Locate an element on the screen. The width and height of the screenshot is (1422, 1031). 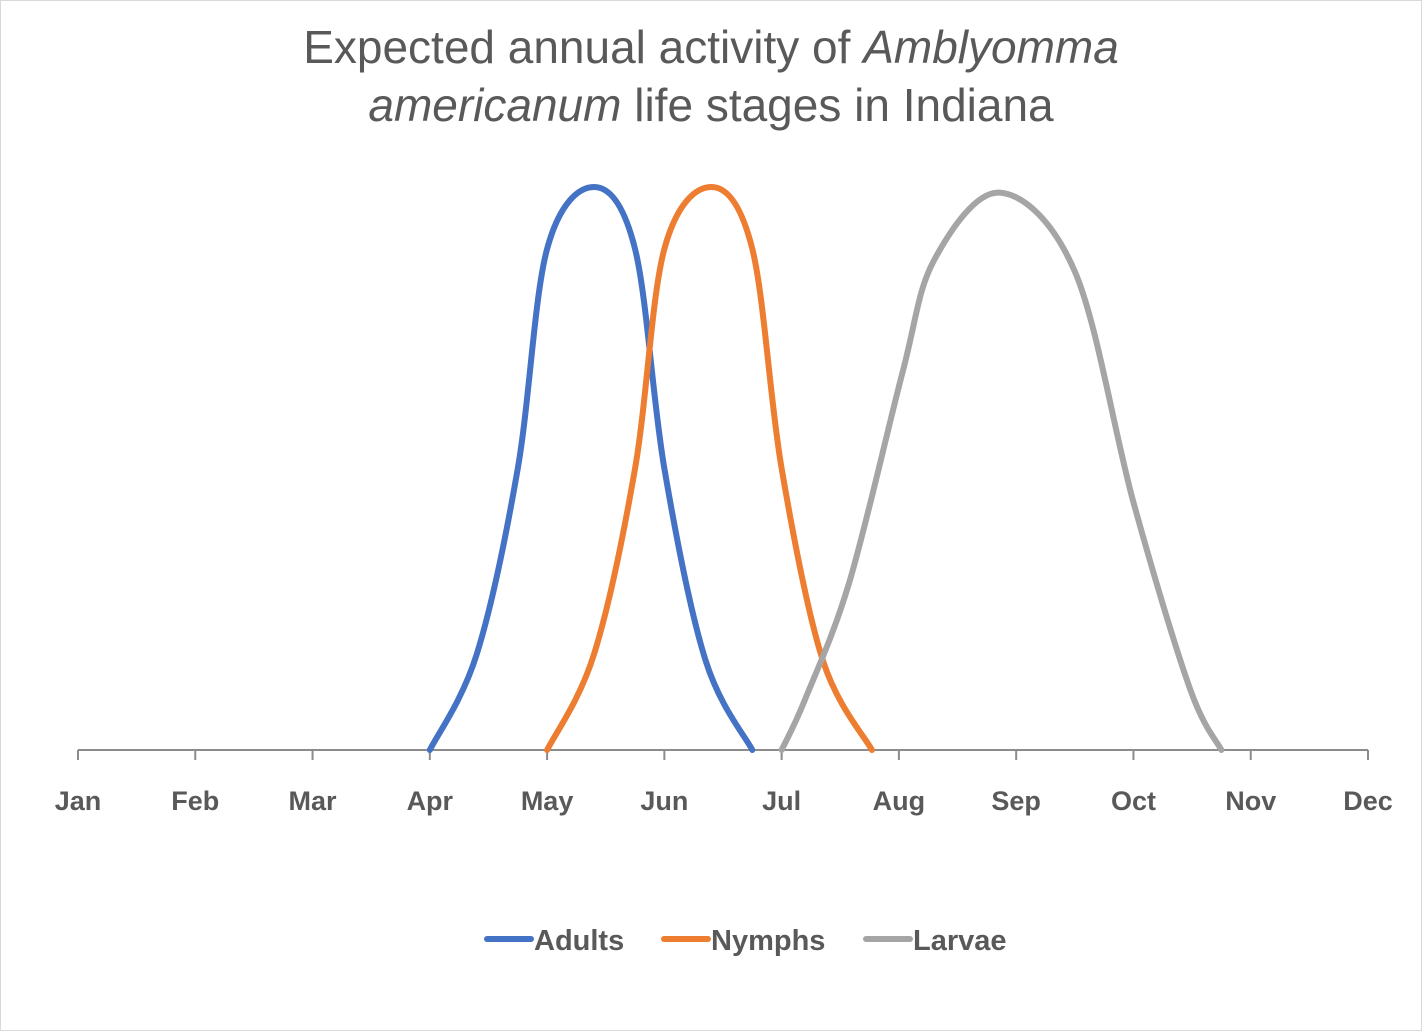
x-tick-label: Oct is located at coordinates (1133, 801).